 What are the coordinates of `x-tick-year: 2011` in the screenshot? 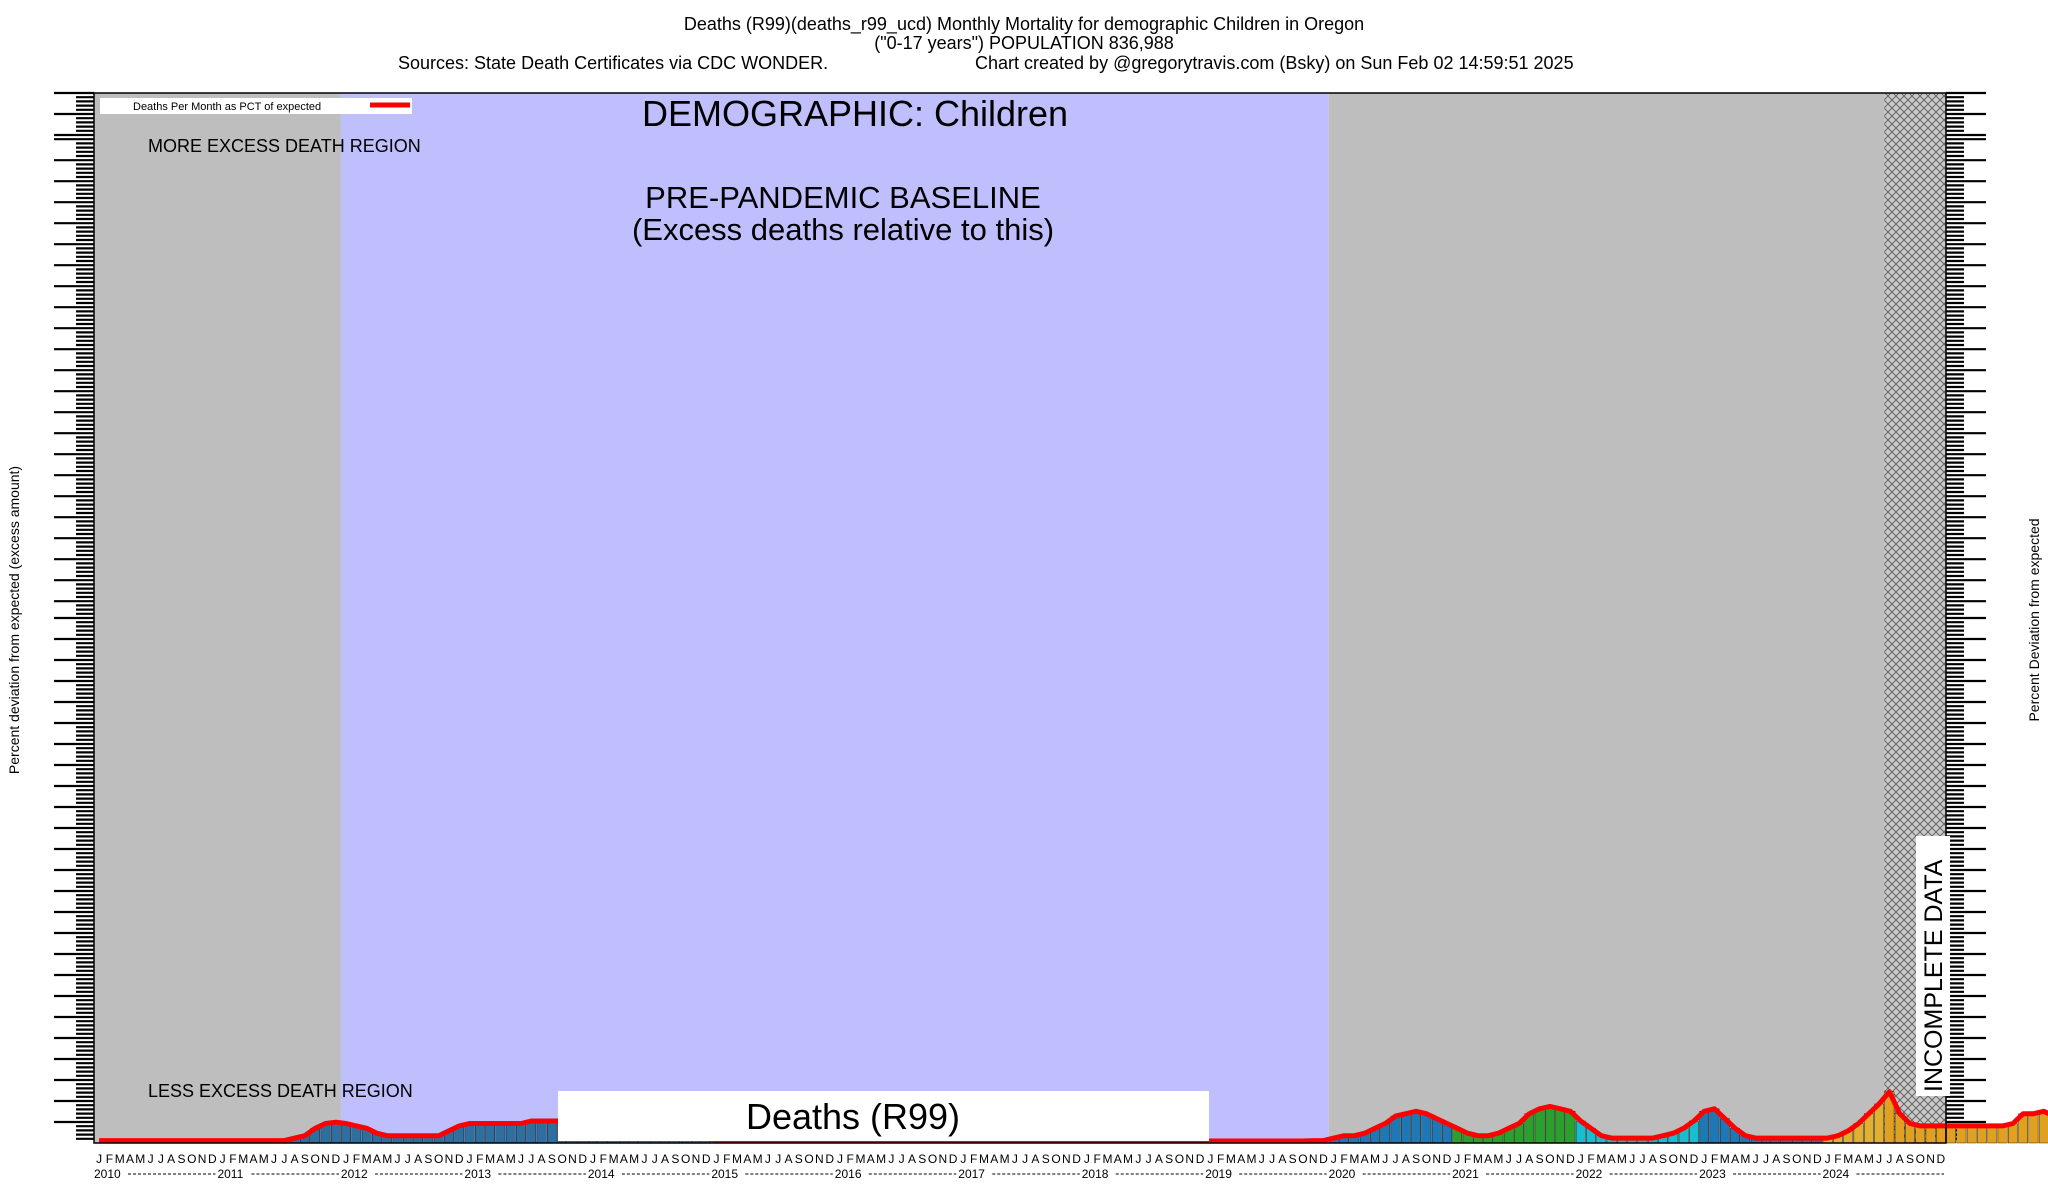 It's located at (230, 1174).